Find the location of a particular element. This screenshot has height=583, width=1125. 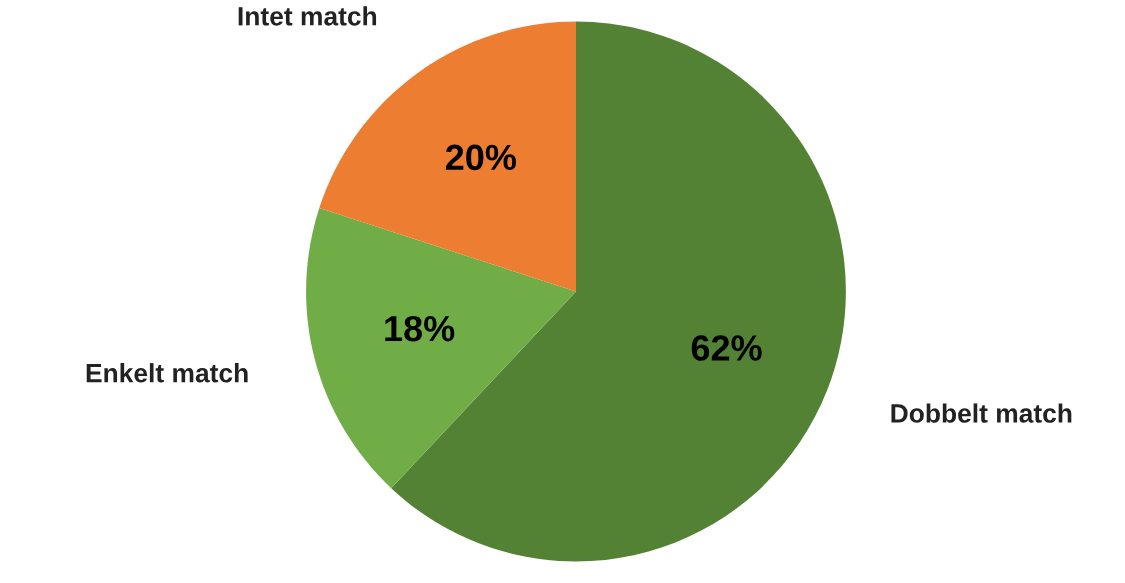

data-label: 20% is located at coordinates (480, 157).